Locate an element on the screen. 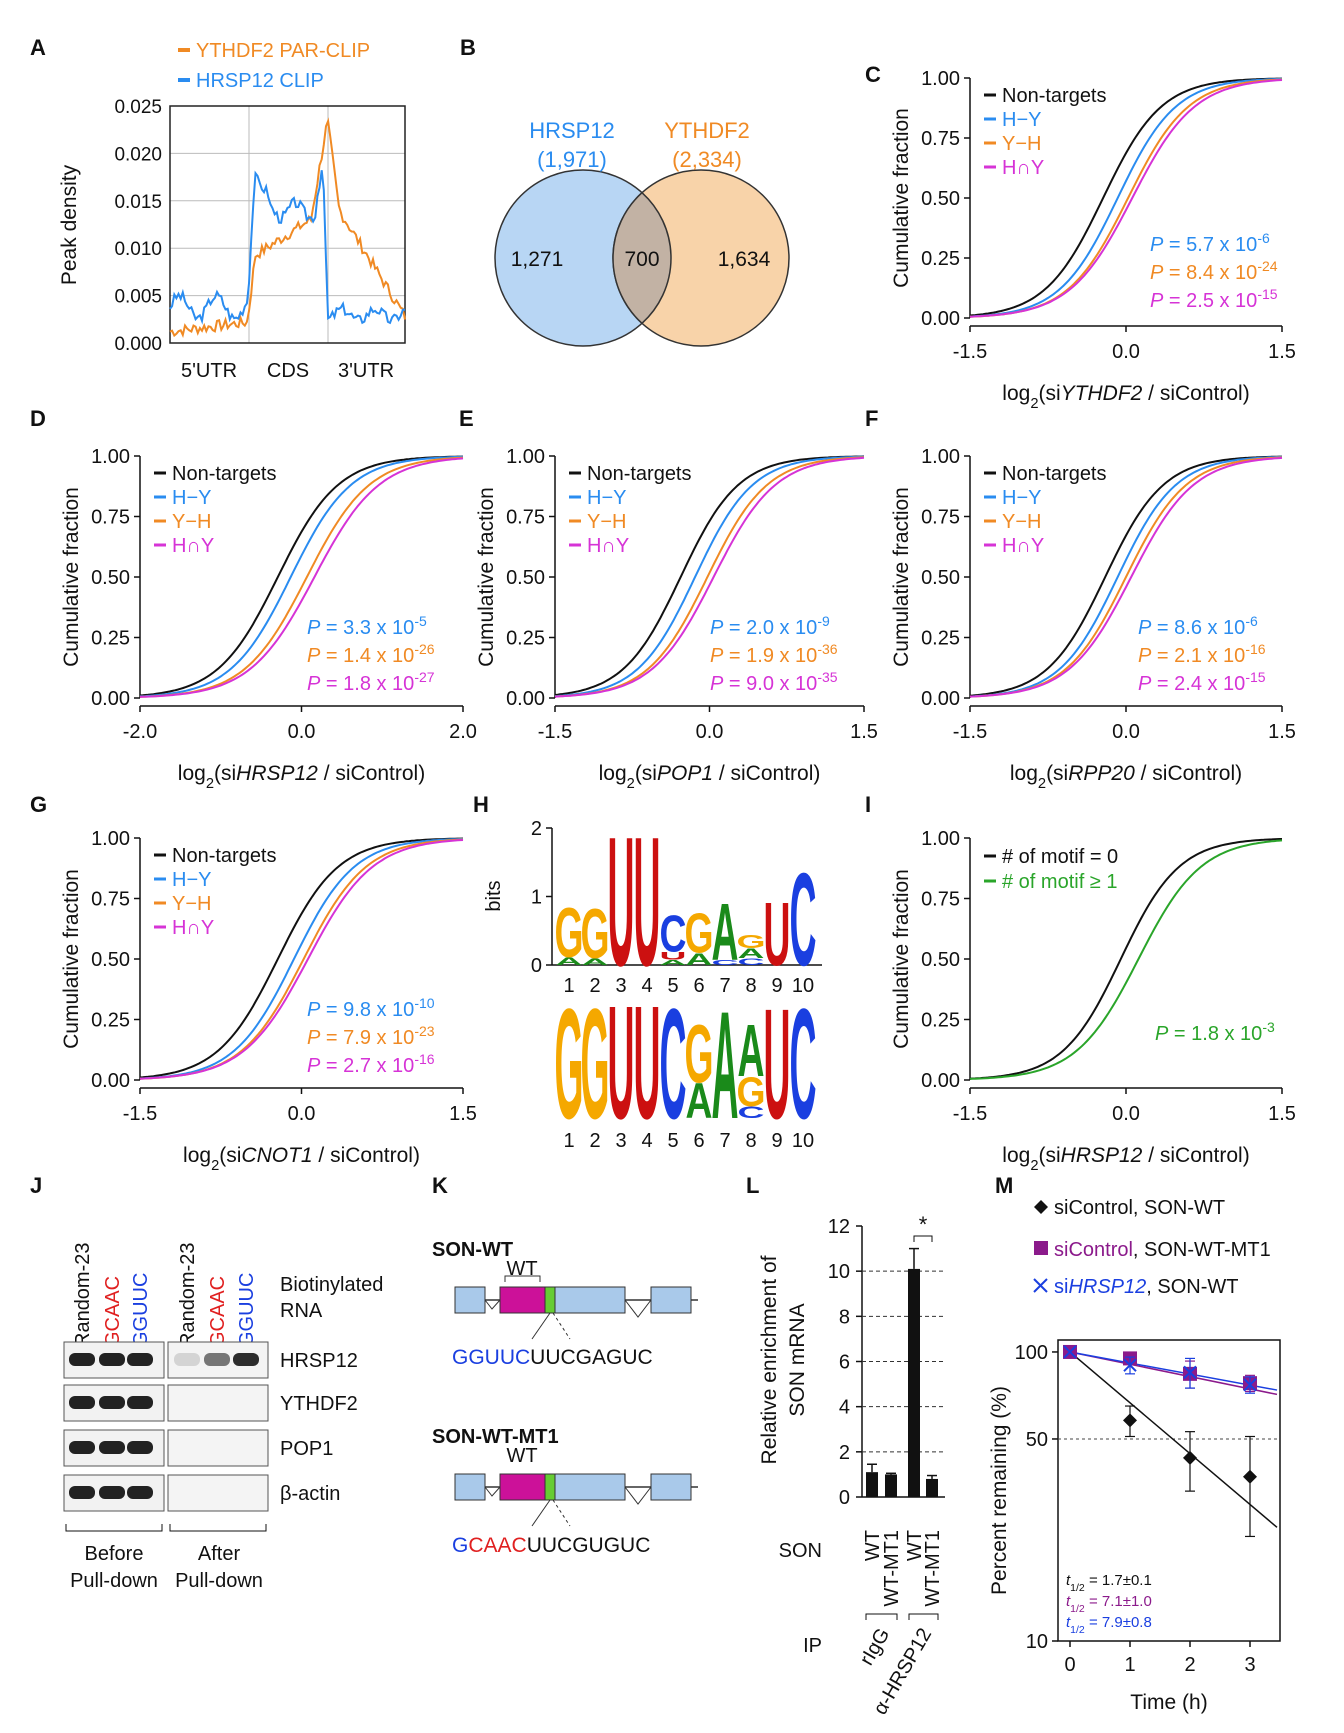 This screenshot has width=1344, height=1733. label-part: UUCGAGUC is located at coordinates (591, 1357).